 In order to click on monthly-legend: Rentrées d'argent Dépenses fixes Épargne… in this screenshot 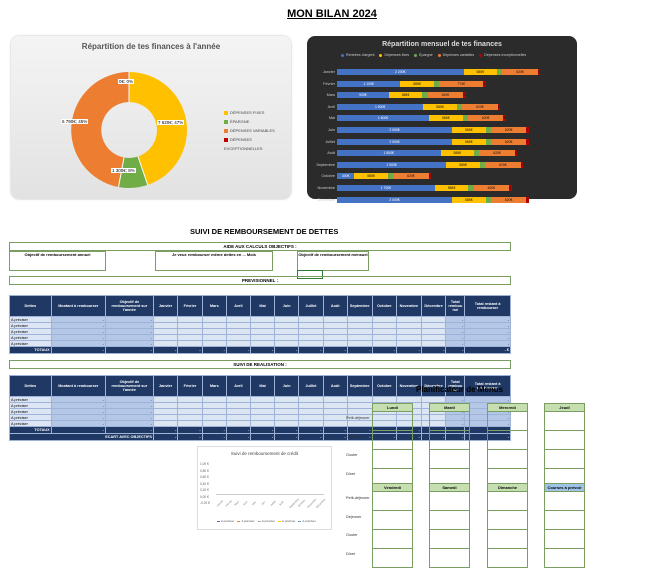, I will do `click(431, 55)`.